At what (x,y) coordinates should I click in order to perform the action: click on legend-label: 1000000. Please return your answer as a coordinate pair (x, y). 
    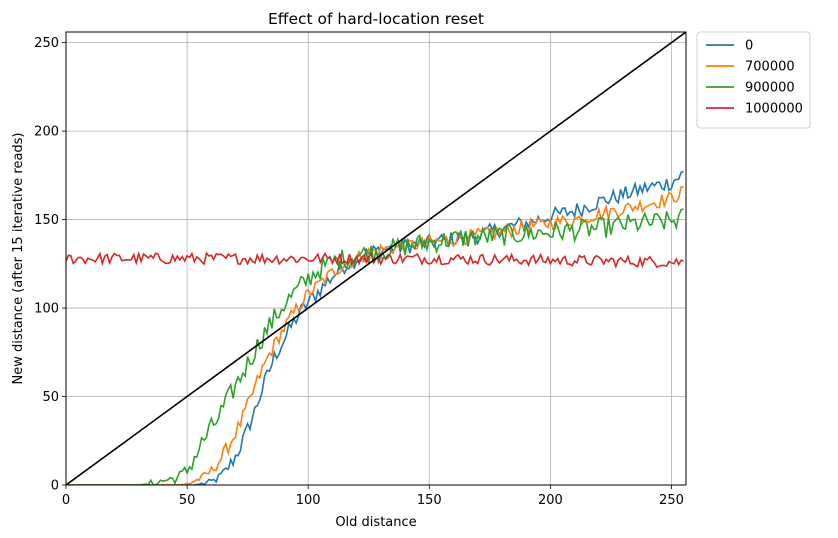
    Looking at the image, I should click on (774, 109).